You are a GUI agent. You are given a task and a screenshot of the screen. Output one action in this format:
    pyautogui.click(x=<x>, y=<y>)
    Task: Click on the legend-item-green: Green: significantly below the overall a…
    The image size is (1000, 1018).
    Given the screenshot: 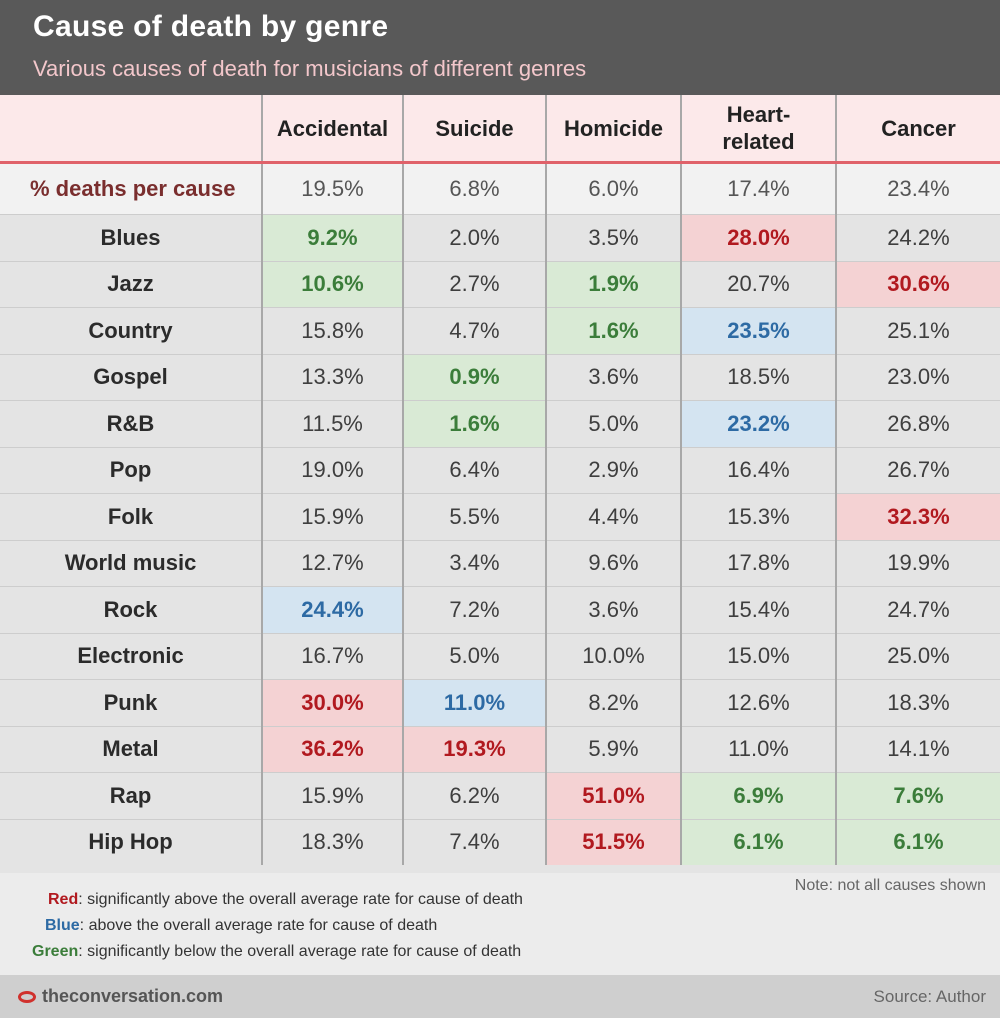 What is the action you would take?
    pyautogui.click(x=276, y=952)
    